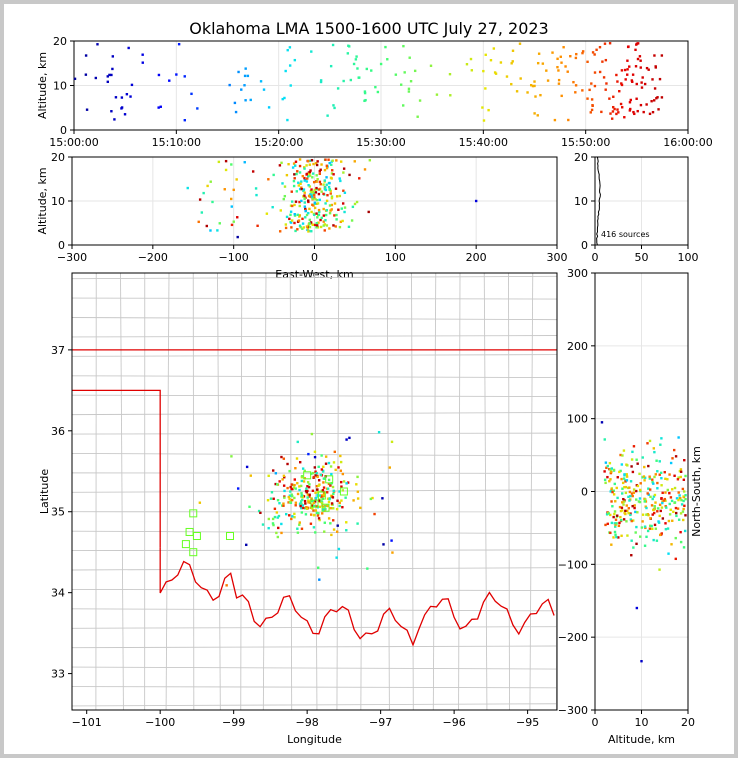 The image size is (738, 758). I want to click on x-tick-label: 15:50:00, so click(585, 142).